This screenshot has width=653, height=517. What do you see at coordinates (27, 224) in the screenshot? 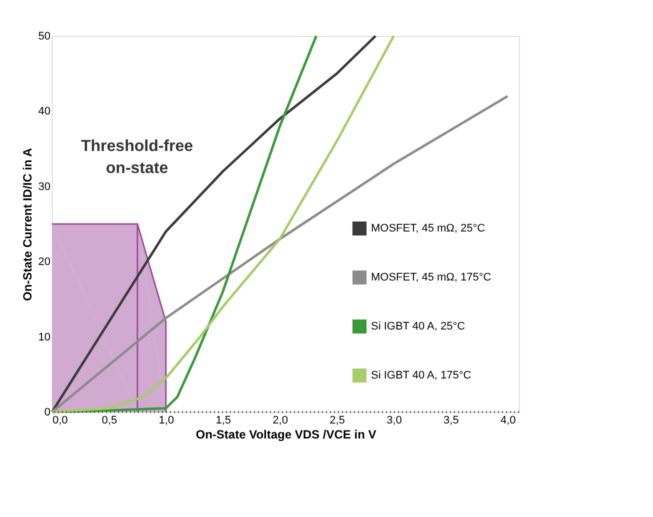
I see `y-axis-title: On-State Current ID/IC in A` at bounding box center [27, 224].